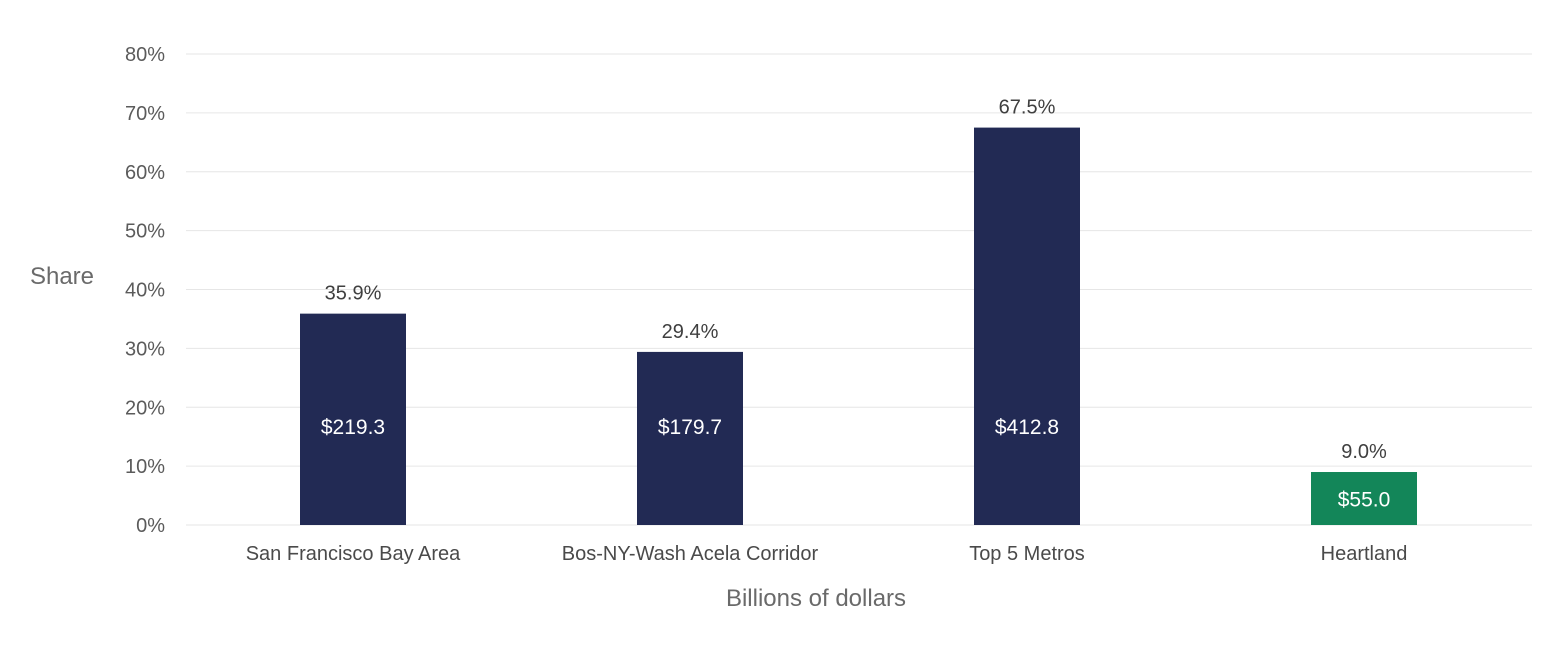 This screenshot has width=1568, height=657. What do you see at coordinates (353, 294) in the screenshot?
I see `bar-value-label: 35.9%` at bounding box center [353, 294].